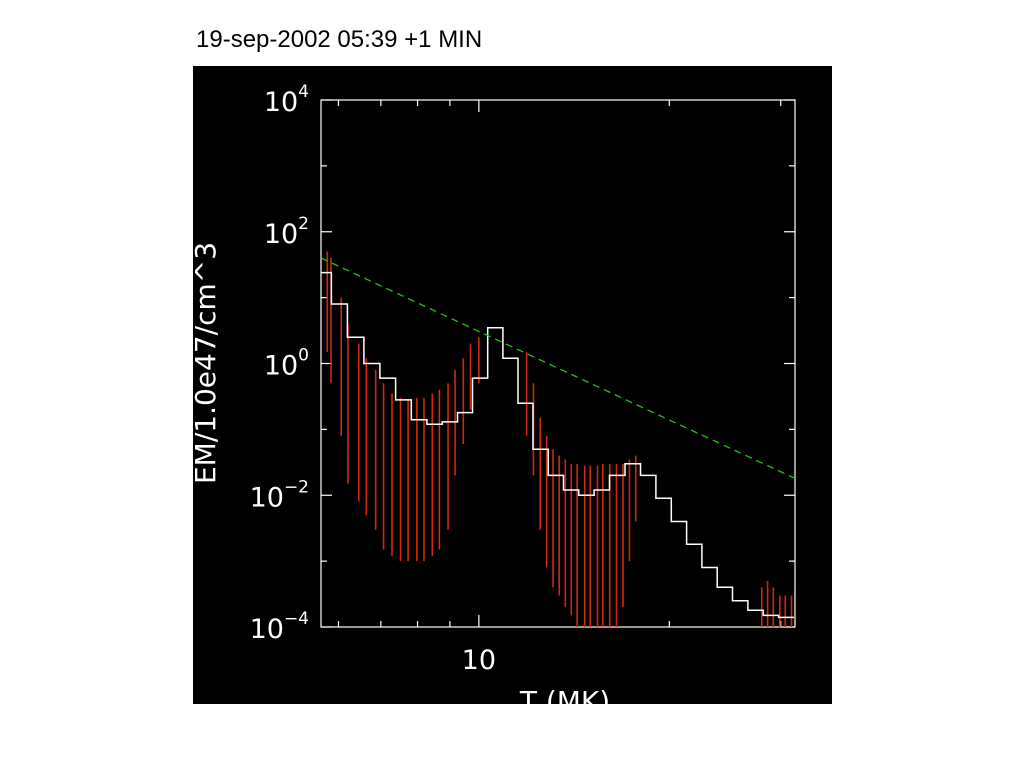  Describe the element at coordinates (286, 364) in the screenshot. I see `y-tick-label: 10⁰` at that location.